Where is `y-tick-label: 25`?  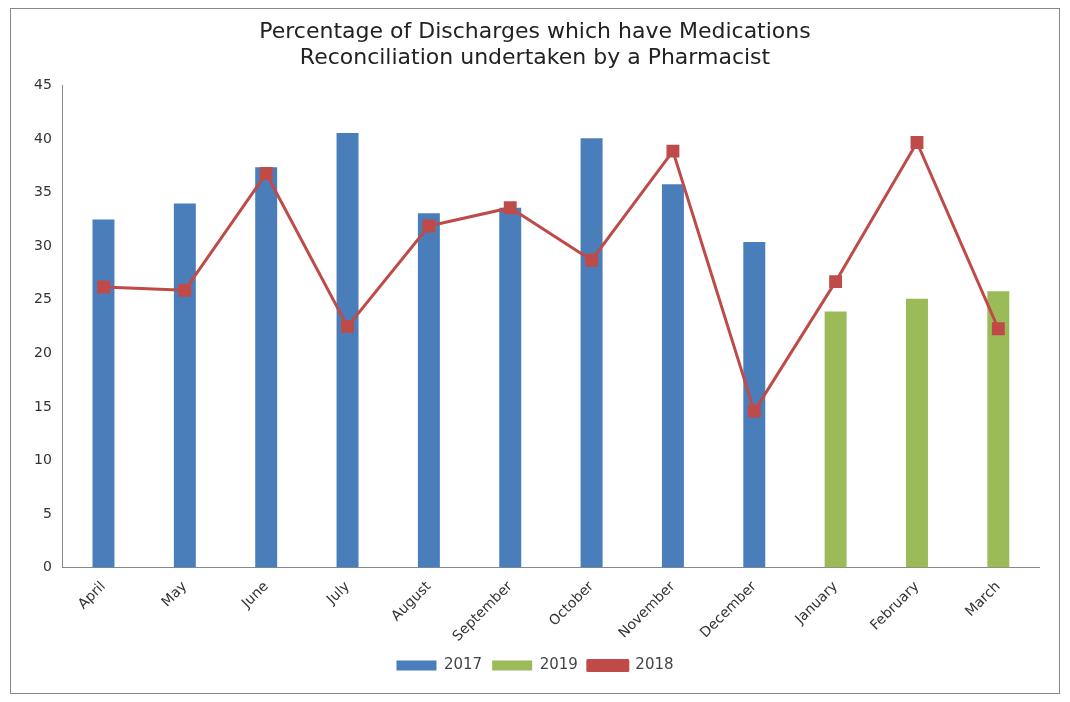 y-tick-label: 25 is located at coordinates (42, 298).